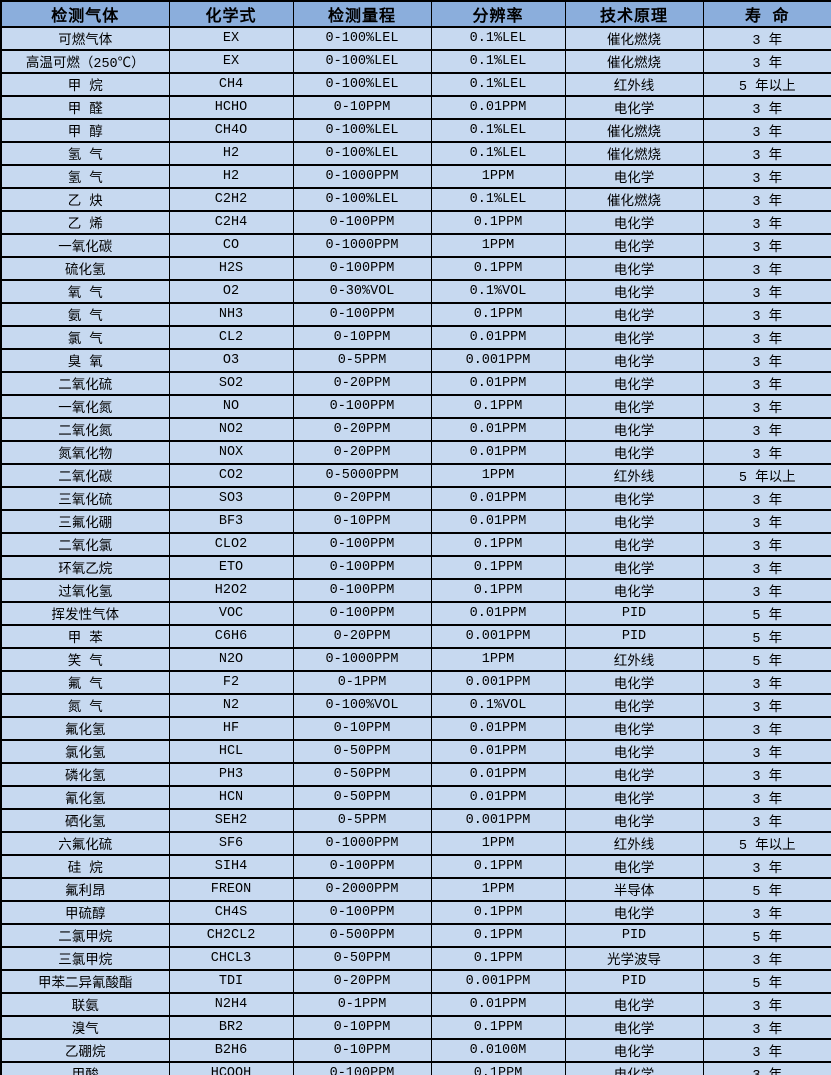 The image size is (831, 1075). I want to click on table-row: 甲 烷 CH4 0-100%LEL 0.1%LEL 红外线 5 年以上, so click(415, 84).